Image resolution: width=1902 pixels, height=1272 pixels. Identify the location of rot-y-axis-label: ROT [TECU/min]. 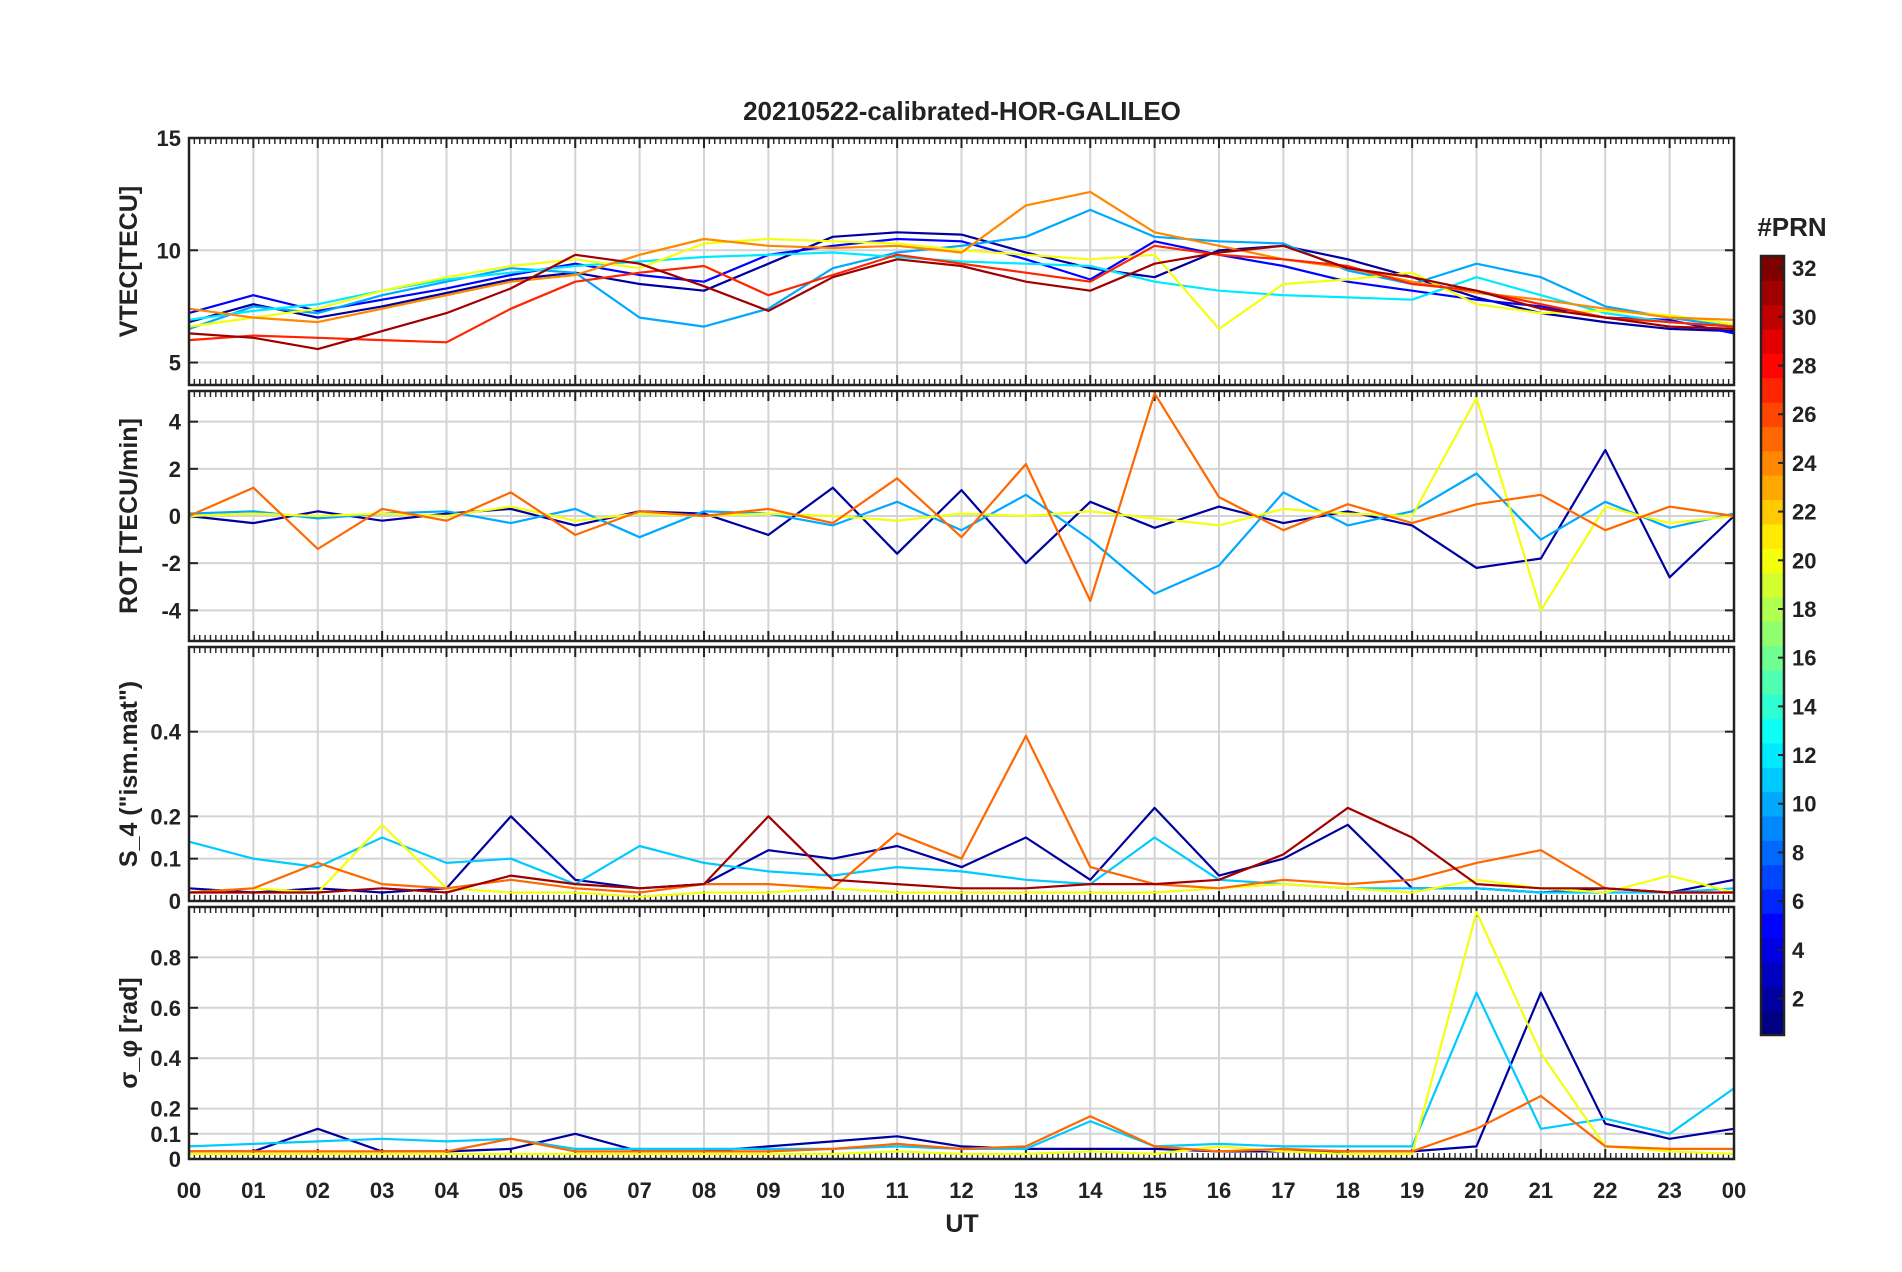
(129, 516).